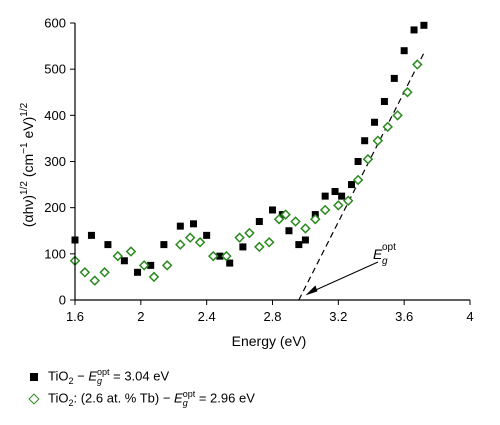 The image size is (500, 425). I want to click on y-tick-label: 0, so click(62, 300).